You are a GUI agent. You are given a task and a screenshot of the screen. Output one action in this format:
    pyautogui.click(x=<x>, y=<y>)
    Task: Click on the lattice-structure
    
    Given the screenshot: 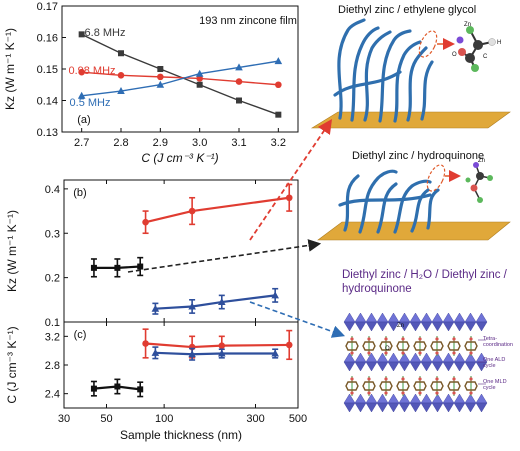 What is the action you would take?
    pyautogui.click(x=415, y=362)
    